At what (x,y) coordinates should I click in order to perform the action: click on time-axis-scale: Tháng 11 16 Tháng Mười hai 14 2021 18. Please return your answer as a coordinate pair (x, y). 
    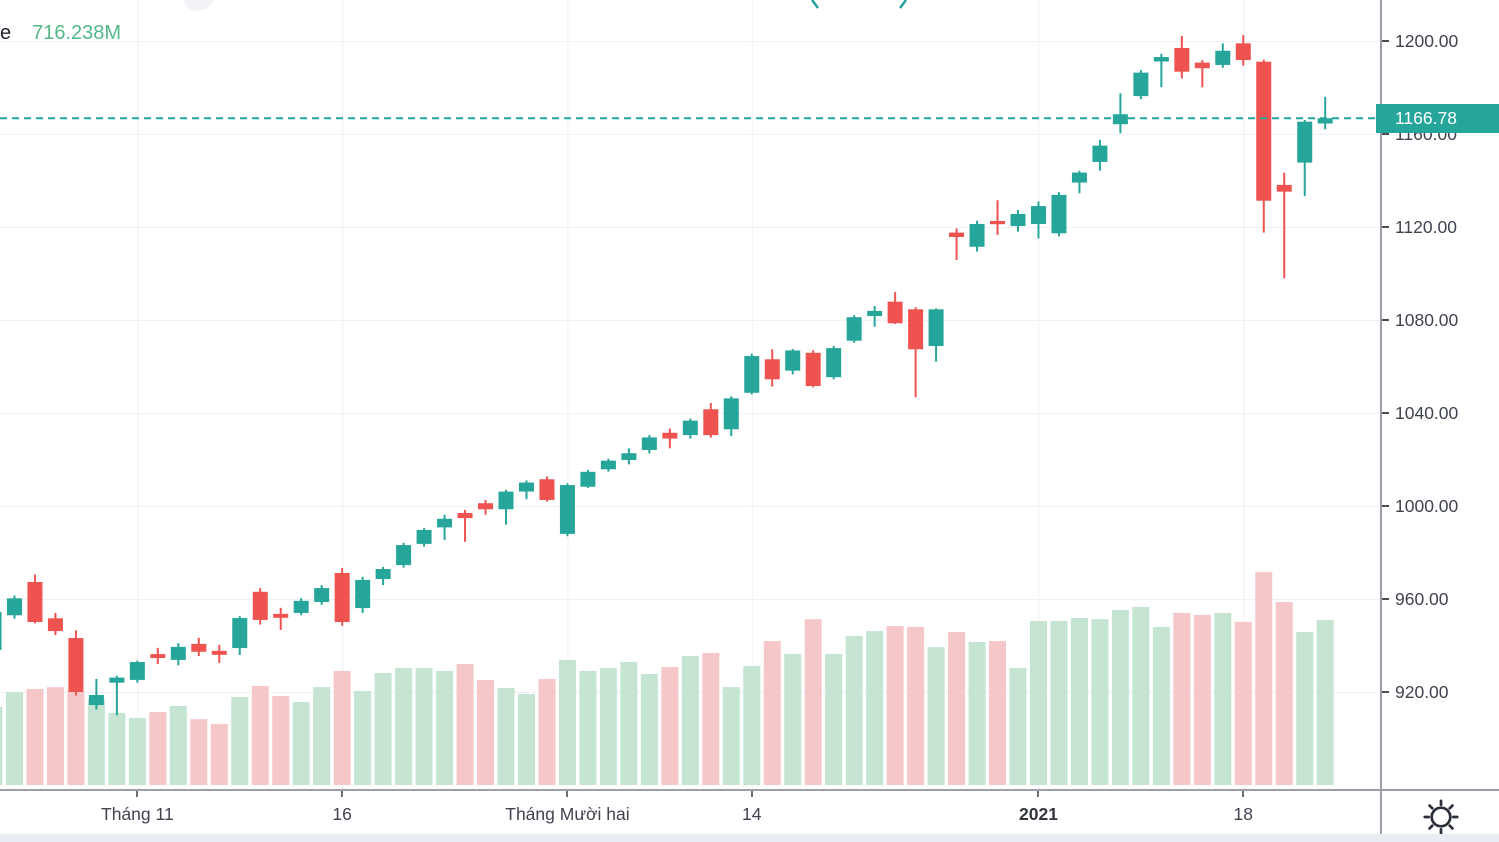
    Looking at the image, I should click on (690, 816).